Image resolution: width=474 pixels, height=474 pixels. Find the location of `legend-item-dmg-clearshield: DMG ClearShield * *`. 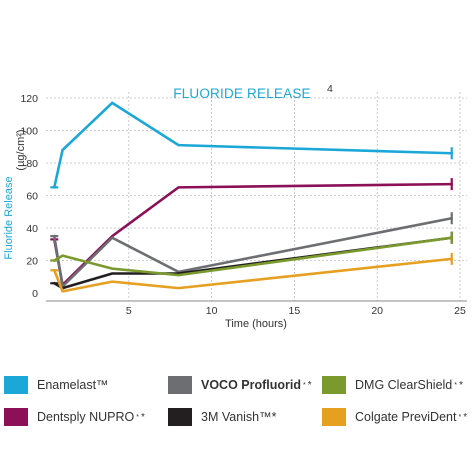

legend-item-dmg-clearshield: DMG ClearShield * * is located at coordinates (392, 385).